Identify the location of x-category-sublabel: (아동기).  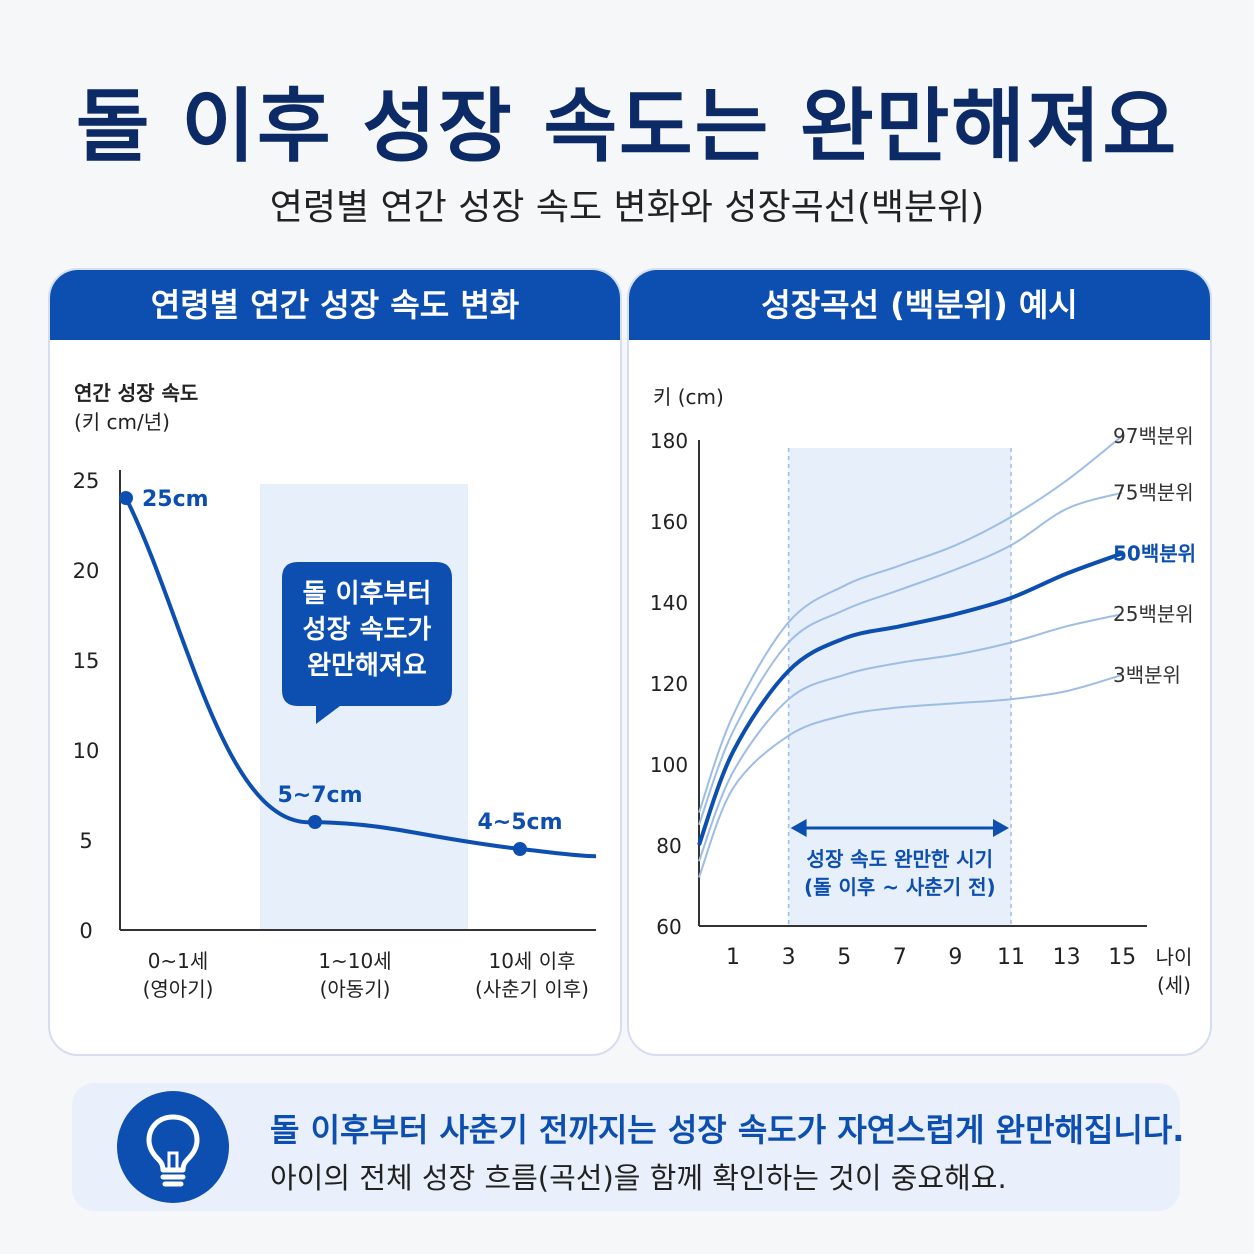
(355, 989).